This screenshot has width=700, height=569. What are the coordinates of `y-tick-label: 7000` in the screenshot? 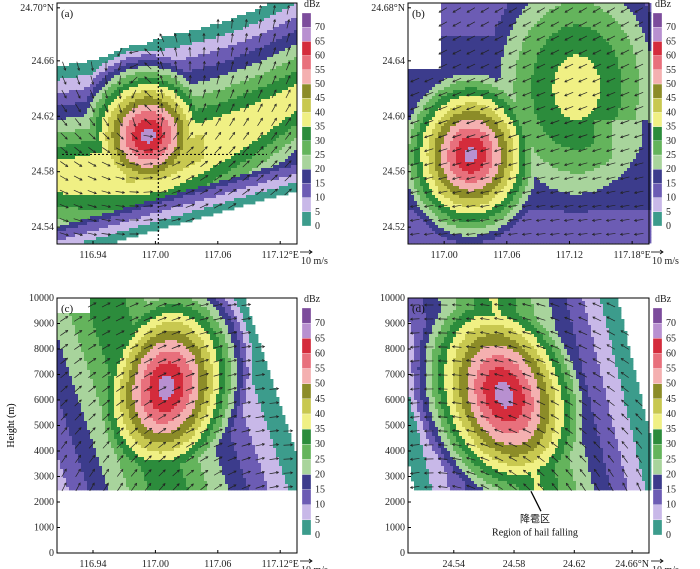 It's located at (44, 375).